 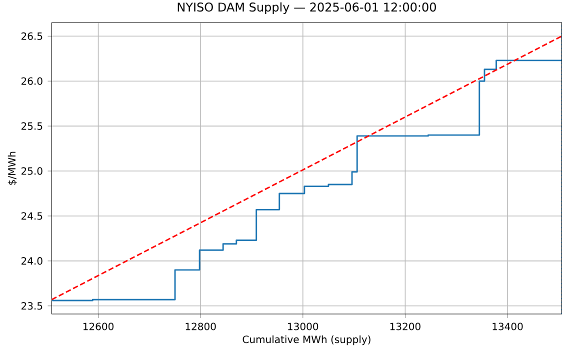 I want to click on x-tick-label: 12600, so click(x=98, y=326).